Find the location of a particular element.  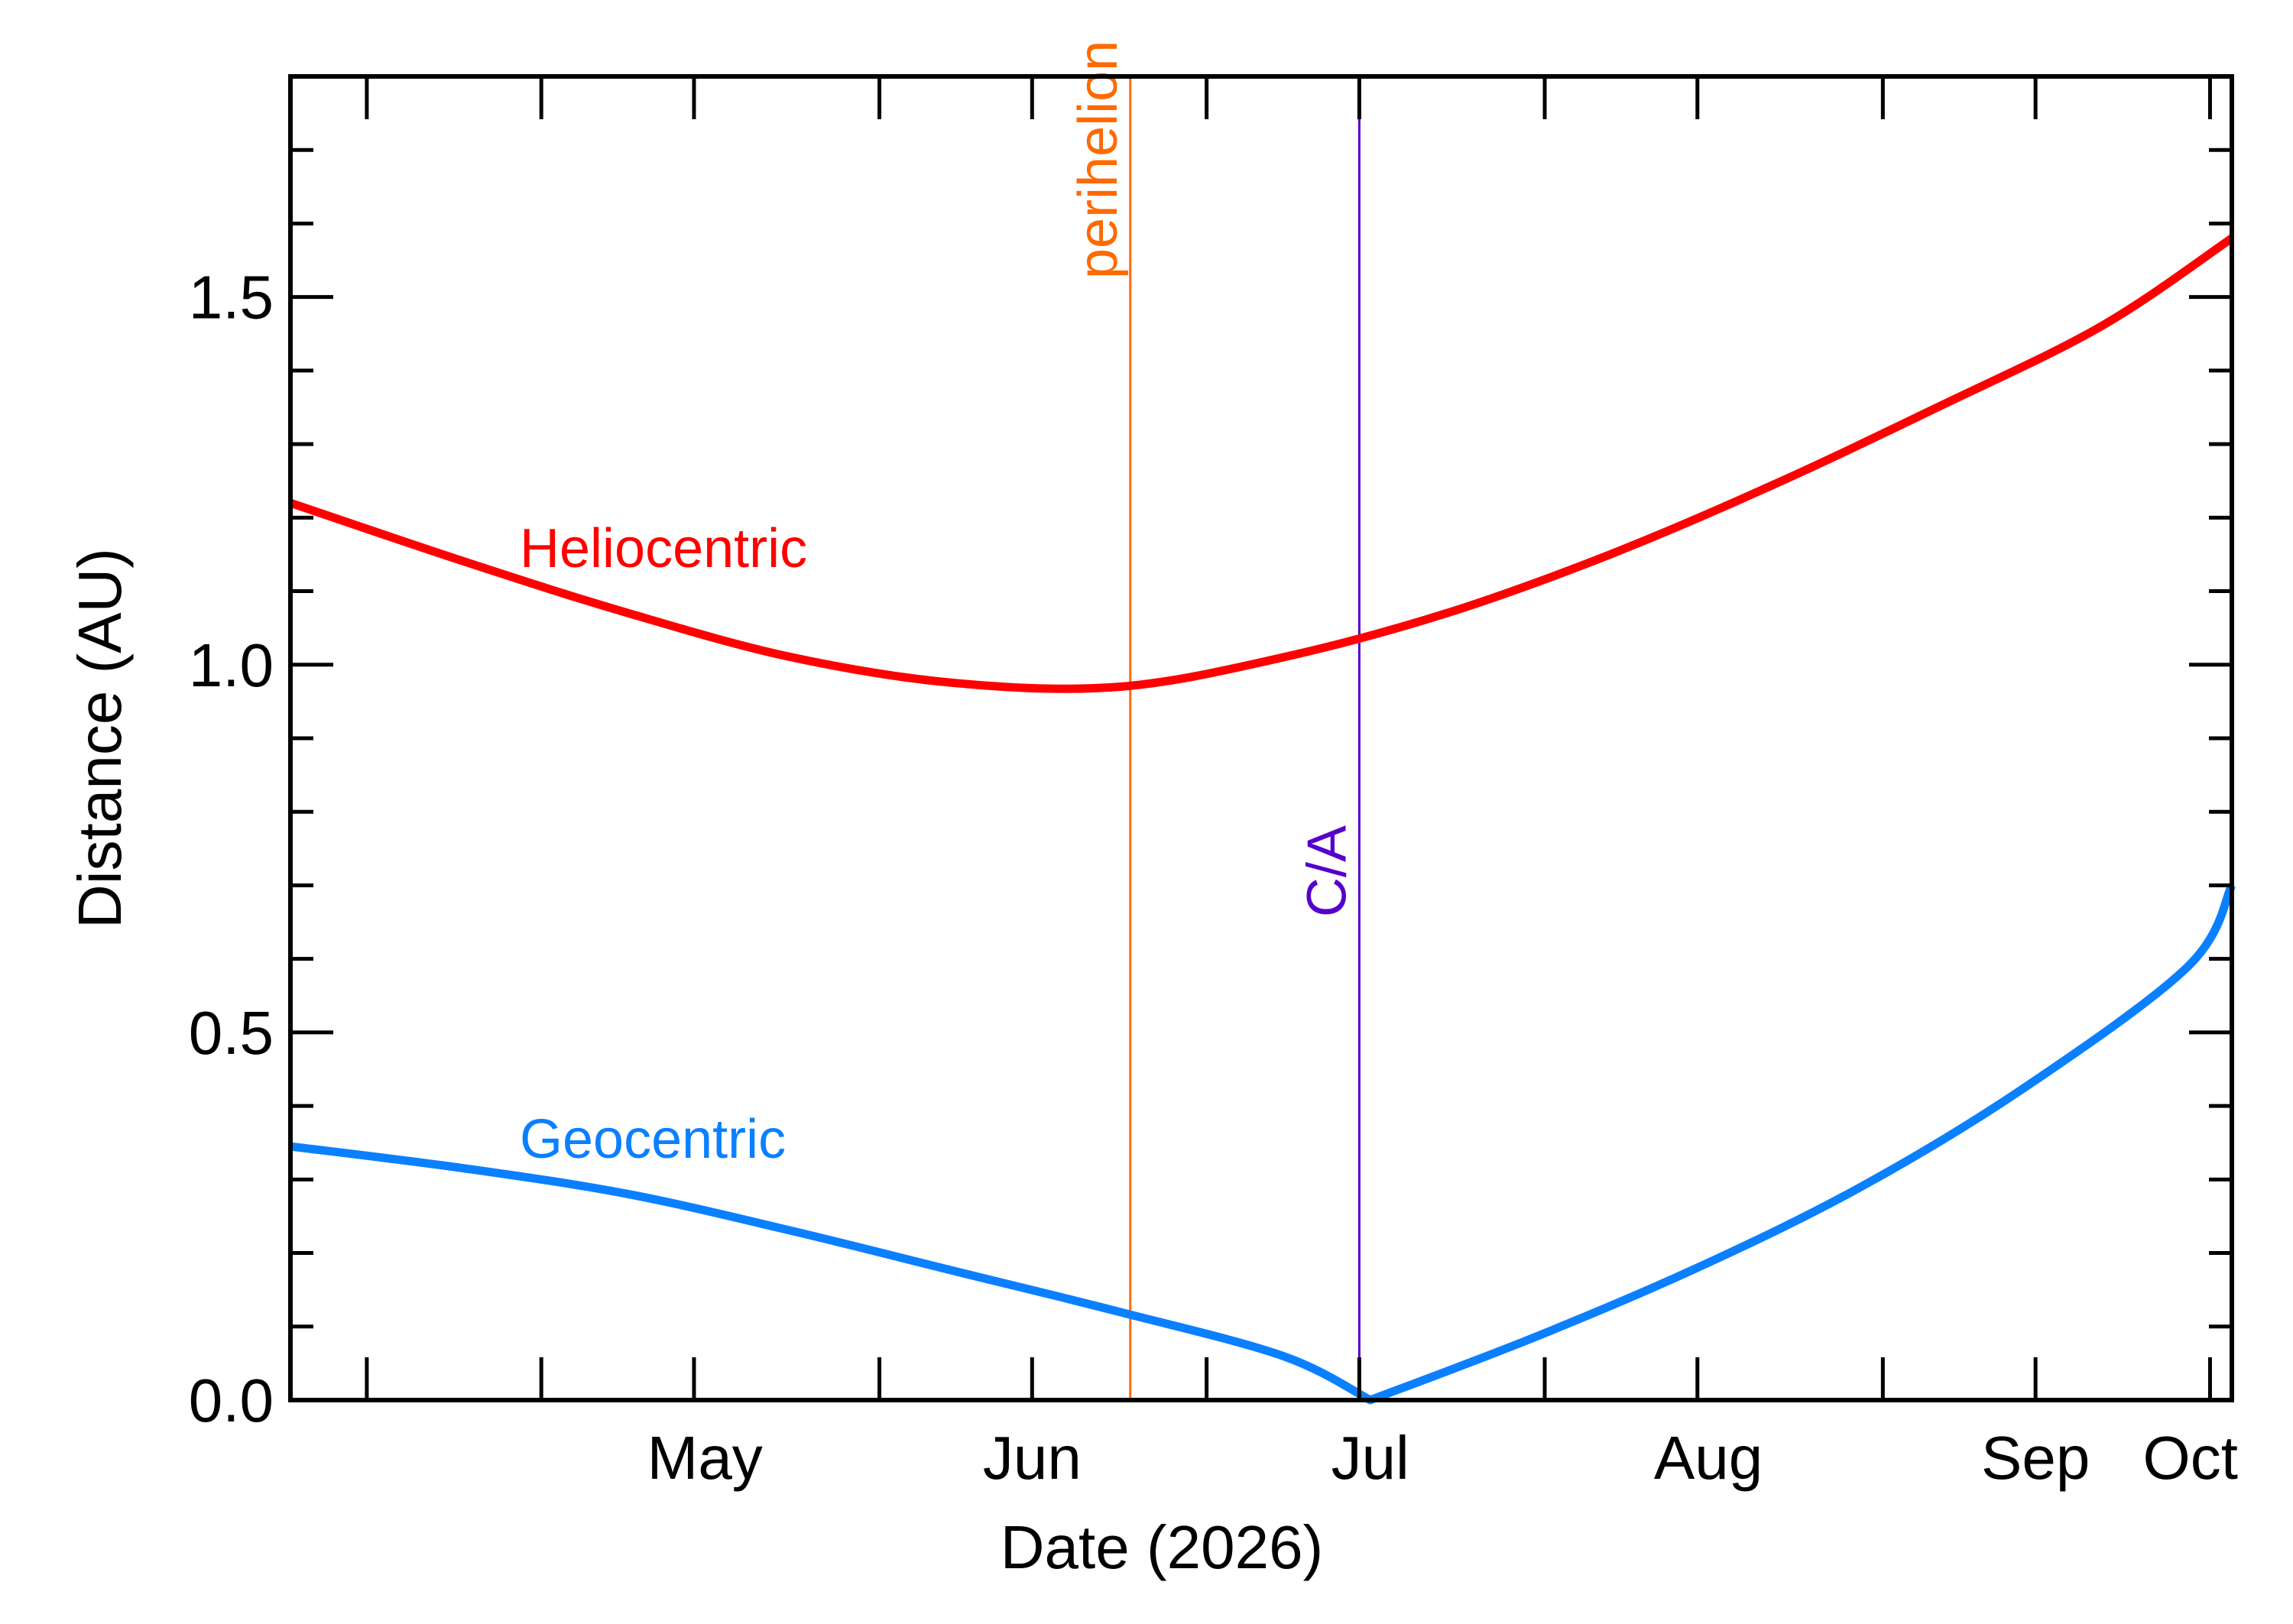

y-tick-label: 0.0 is located at coordinates (231, 1400).